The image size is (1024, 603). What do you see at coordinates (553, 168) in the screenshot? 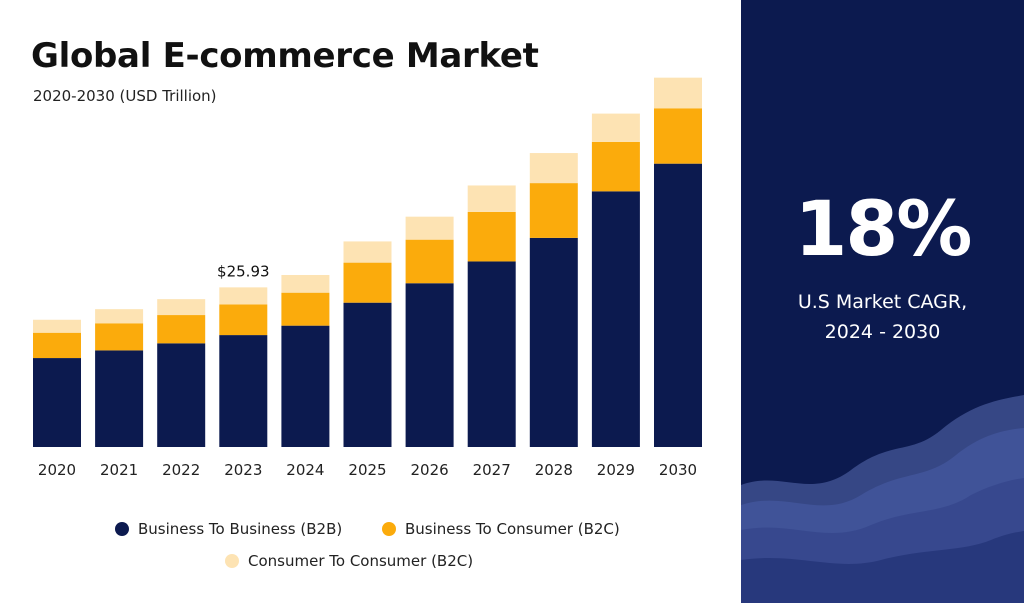
I see `bar-2028-consumer-to-consumer-b2c` at bounding box center [553, 168].